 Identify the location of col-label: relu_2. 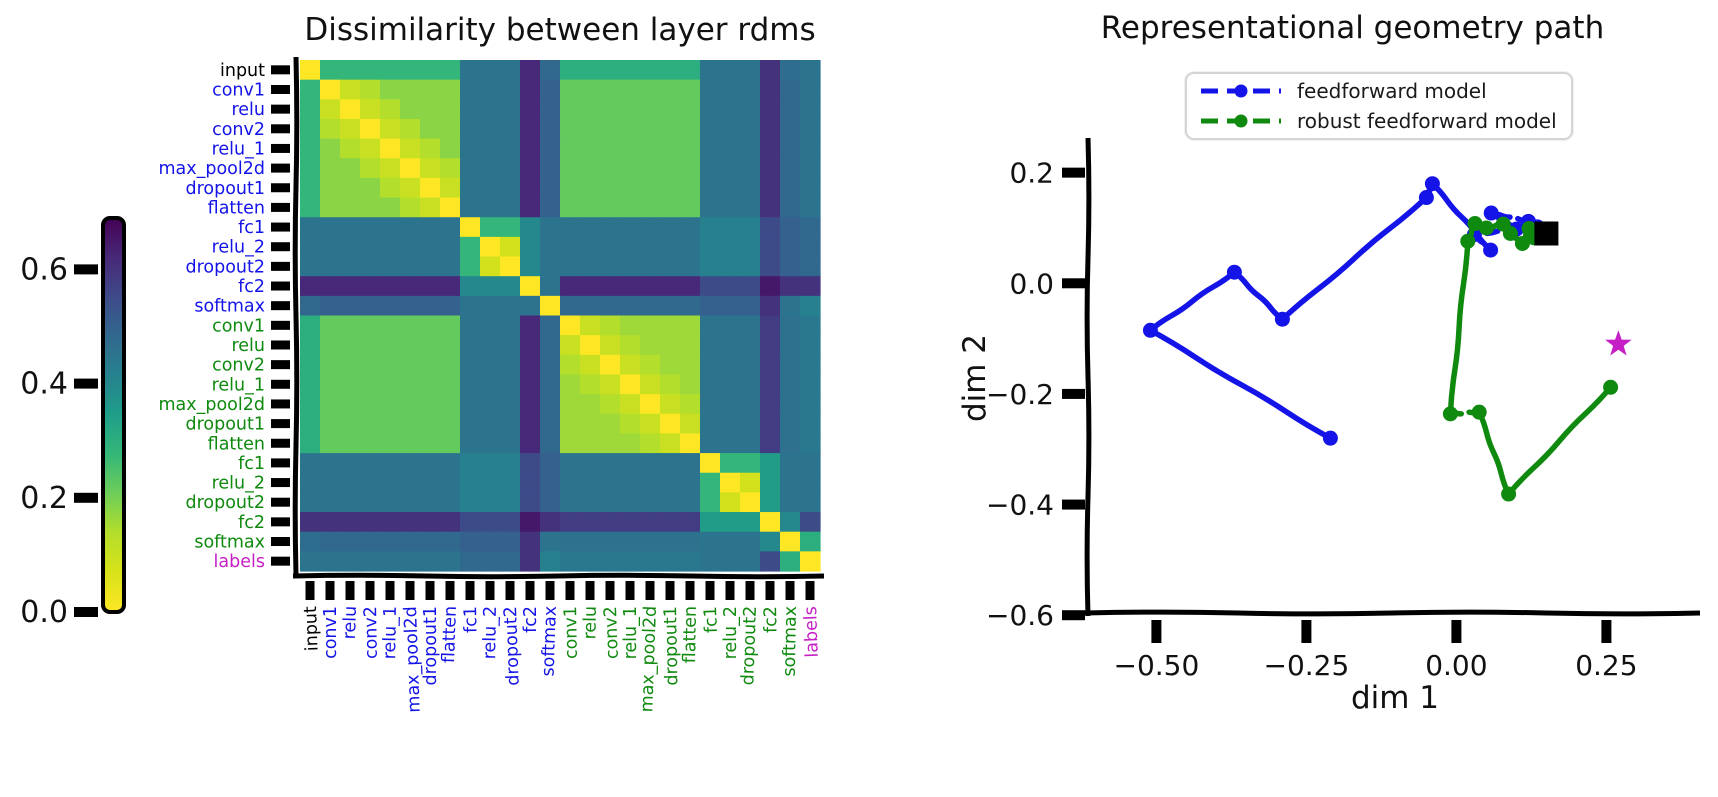
(731, 632).